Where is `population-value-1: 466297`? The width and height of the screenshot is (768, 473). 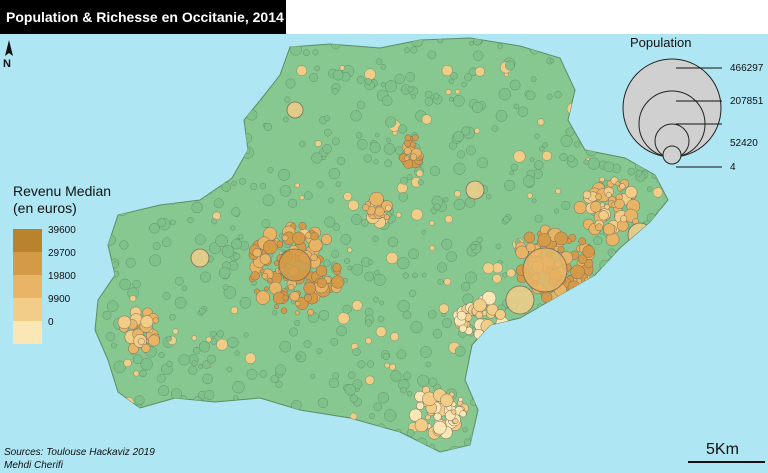
population-value-1: 466297 is located at coordinates (747, 68).